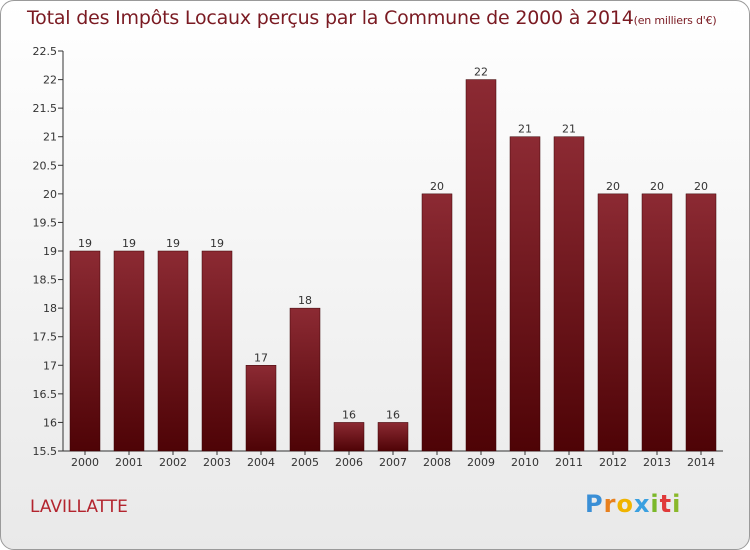 Image resolution: width=750 pixels, height=550 pixels. What do you see at coordinates (610, 504) in the screenshot?
I see `logo-letter: r` at bounding box center [610, 504].